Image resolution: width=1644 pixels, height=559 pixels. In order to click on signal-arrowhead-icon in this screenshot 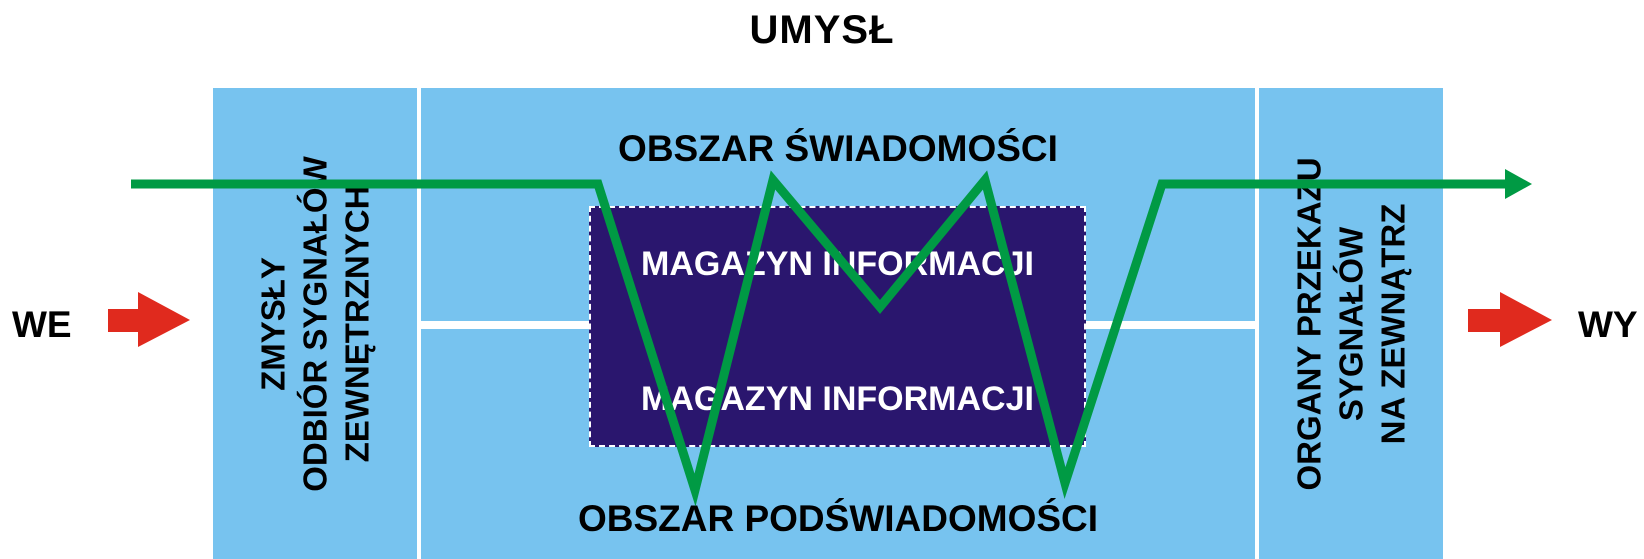, I will do `click(1518, 184)`.